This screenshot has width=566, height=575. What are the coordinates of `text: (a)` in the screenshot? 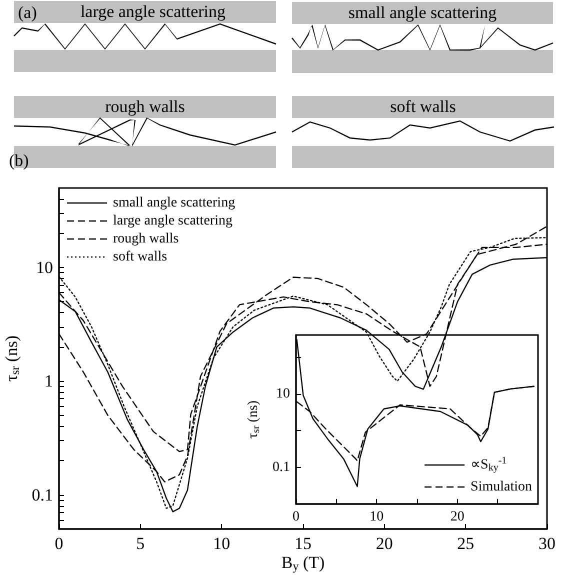 It's located at (27, 12).